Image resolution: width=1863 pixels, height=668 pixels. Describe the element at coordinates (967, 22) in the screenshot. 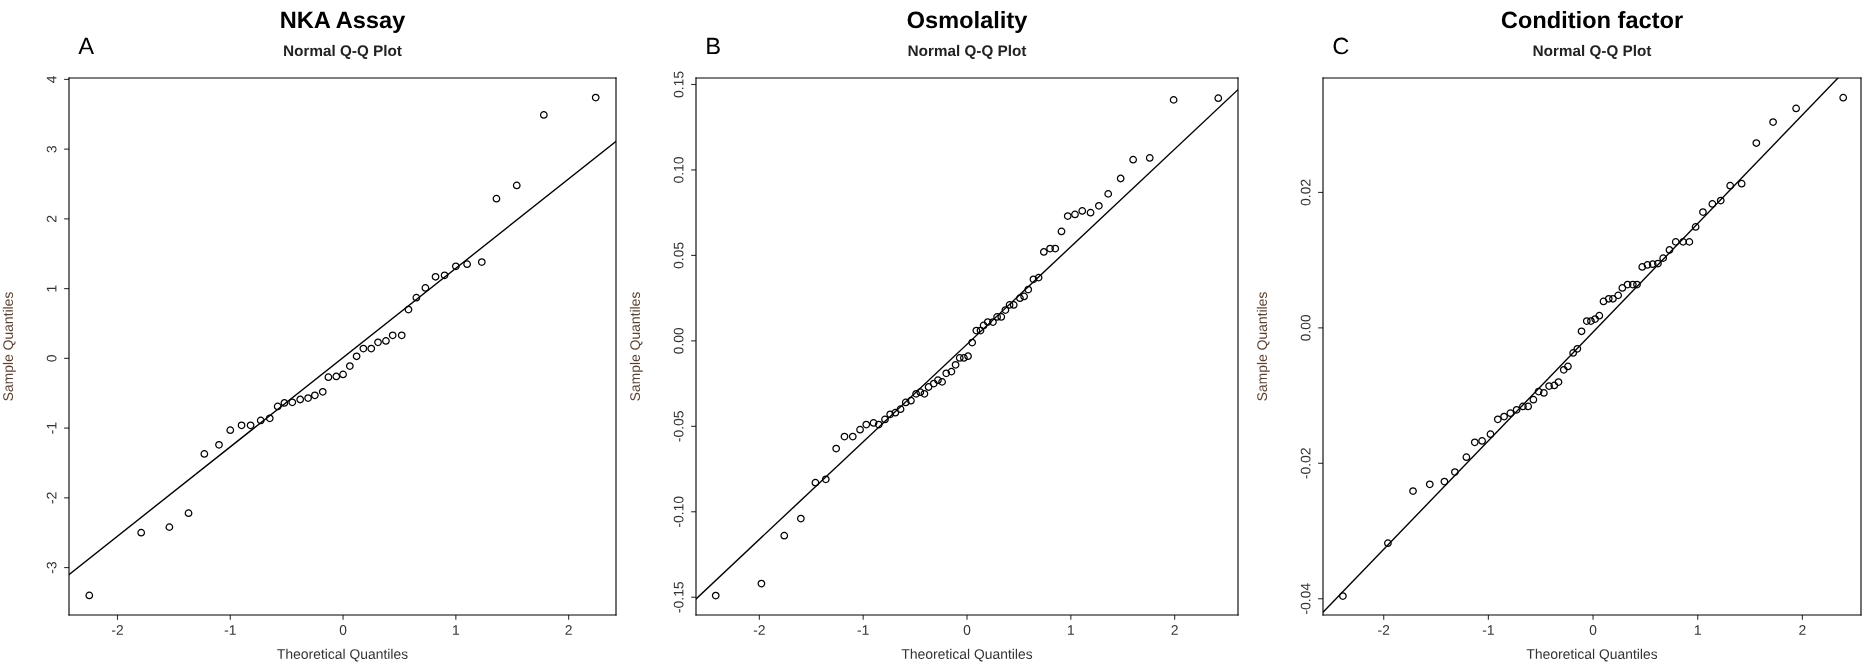

I see `chart-title: Osmolality` at that location.